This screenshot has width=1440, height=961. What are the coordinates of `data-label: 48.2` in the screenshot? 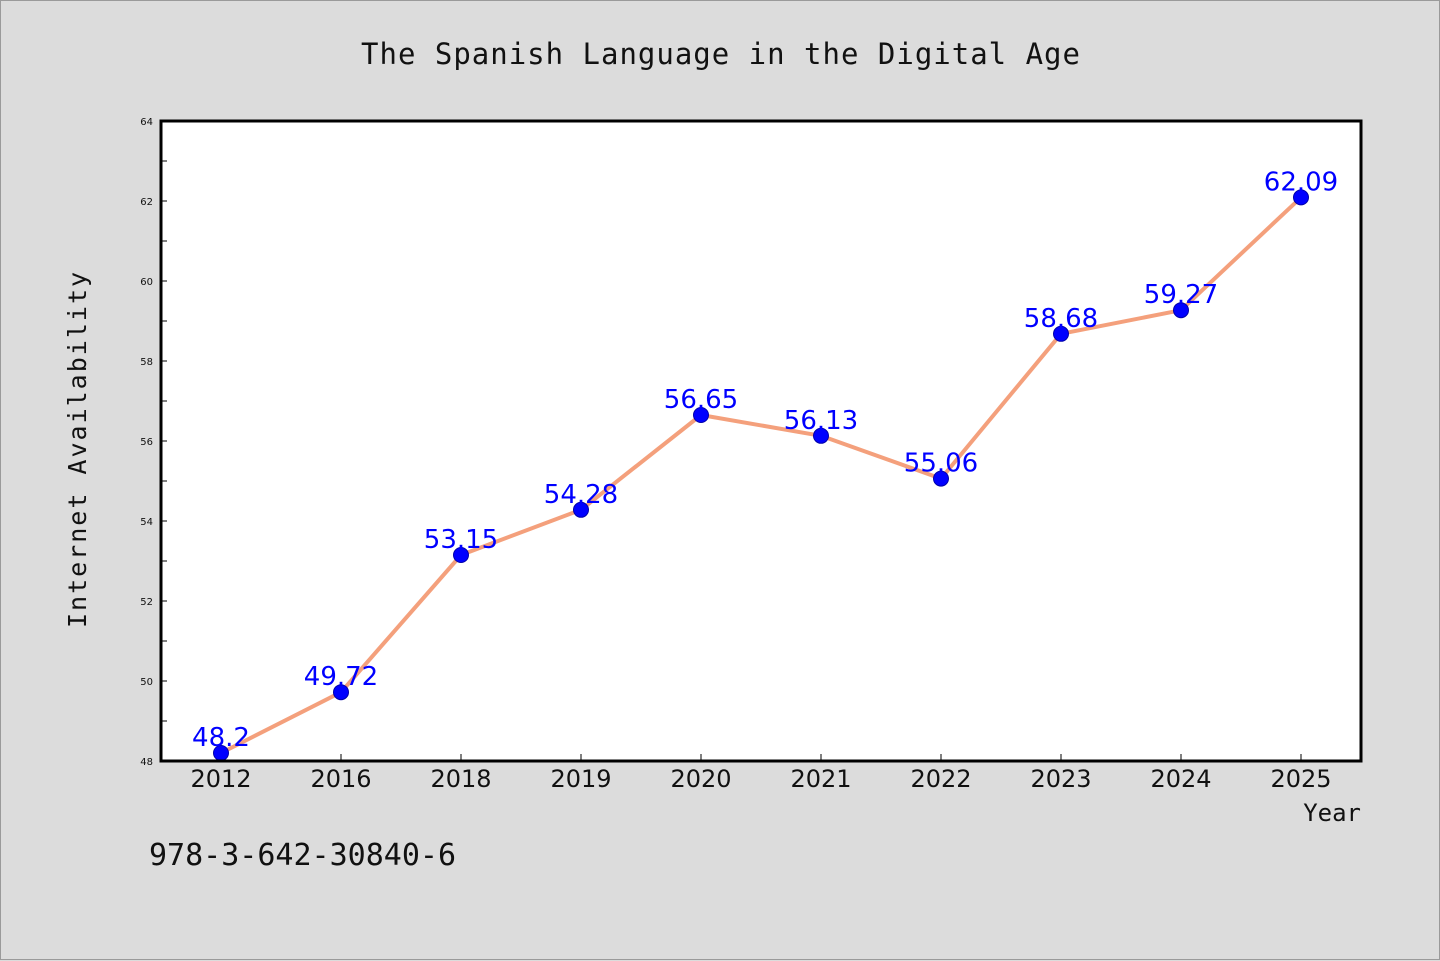 It's located at (221, 738).